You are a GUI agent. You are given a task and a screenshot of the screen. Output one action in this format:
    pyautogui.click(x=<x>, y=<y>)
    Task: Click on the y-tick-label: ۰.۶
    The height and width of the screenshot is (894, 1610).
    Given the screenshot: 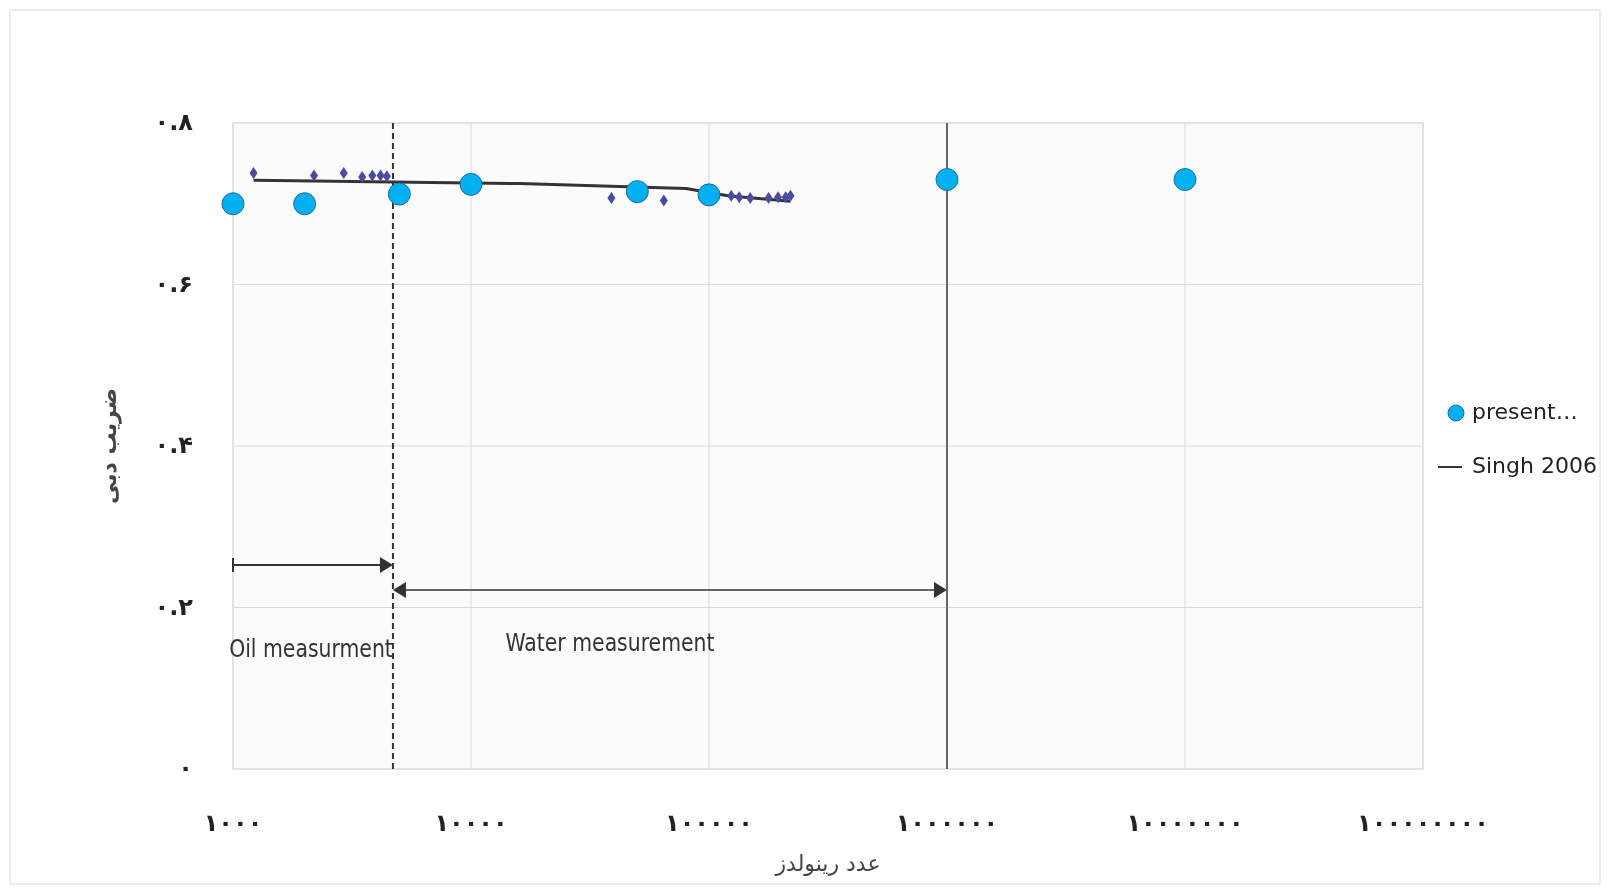 What is the action you would take?
    pyautogui.click(x=173, y=283)
    